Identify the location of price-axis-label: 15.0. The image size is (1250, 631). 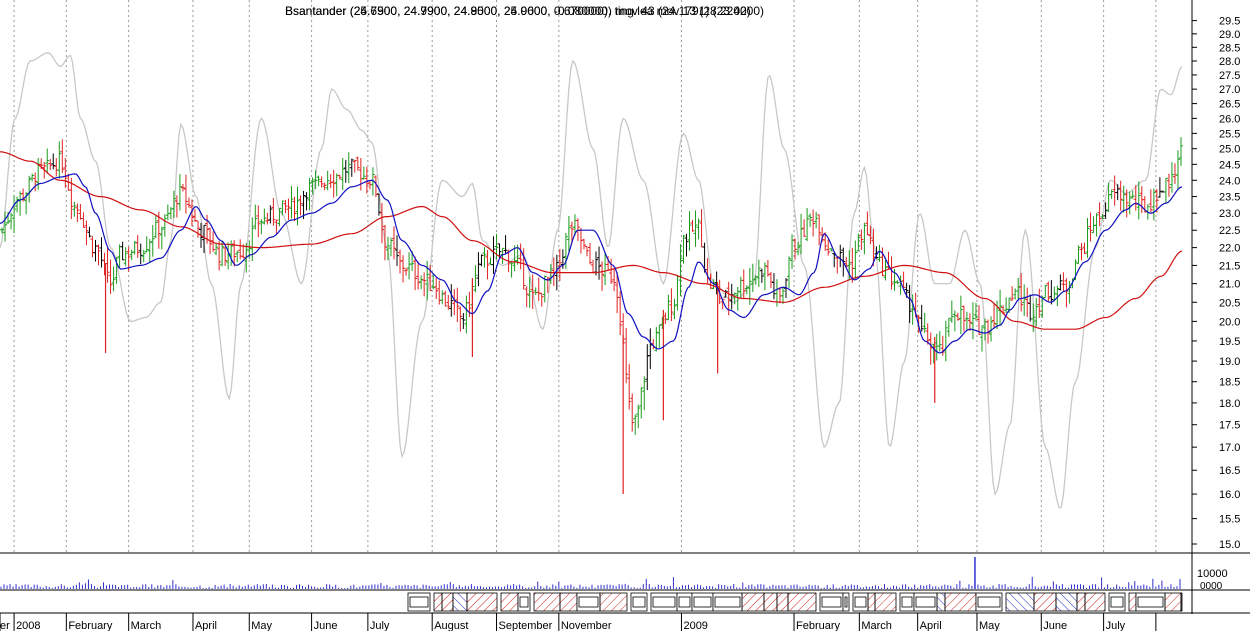
(1229, 545).